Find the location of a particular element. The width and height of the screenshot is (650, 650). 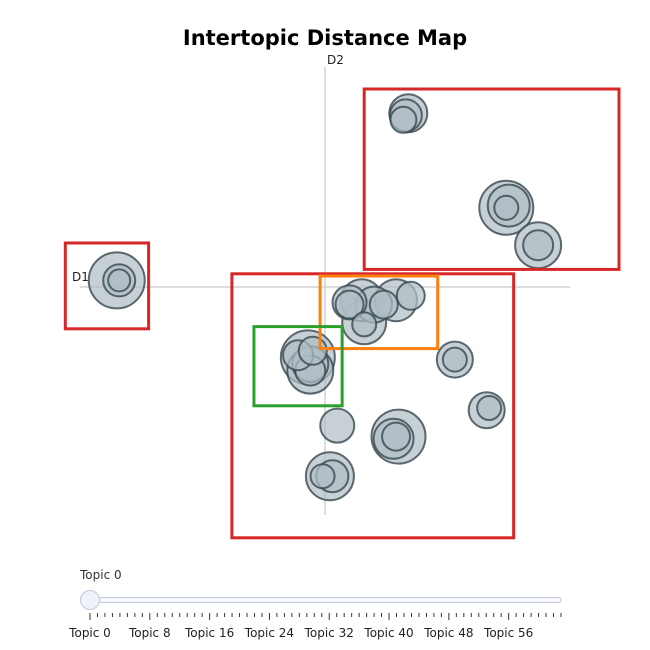

slider-handle is located at coordinates (90, 600).